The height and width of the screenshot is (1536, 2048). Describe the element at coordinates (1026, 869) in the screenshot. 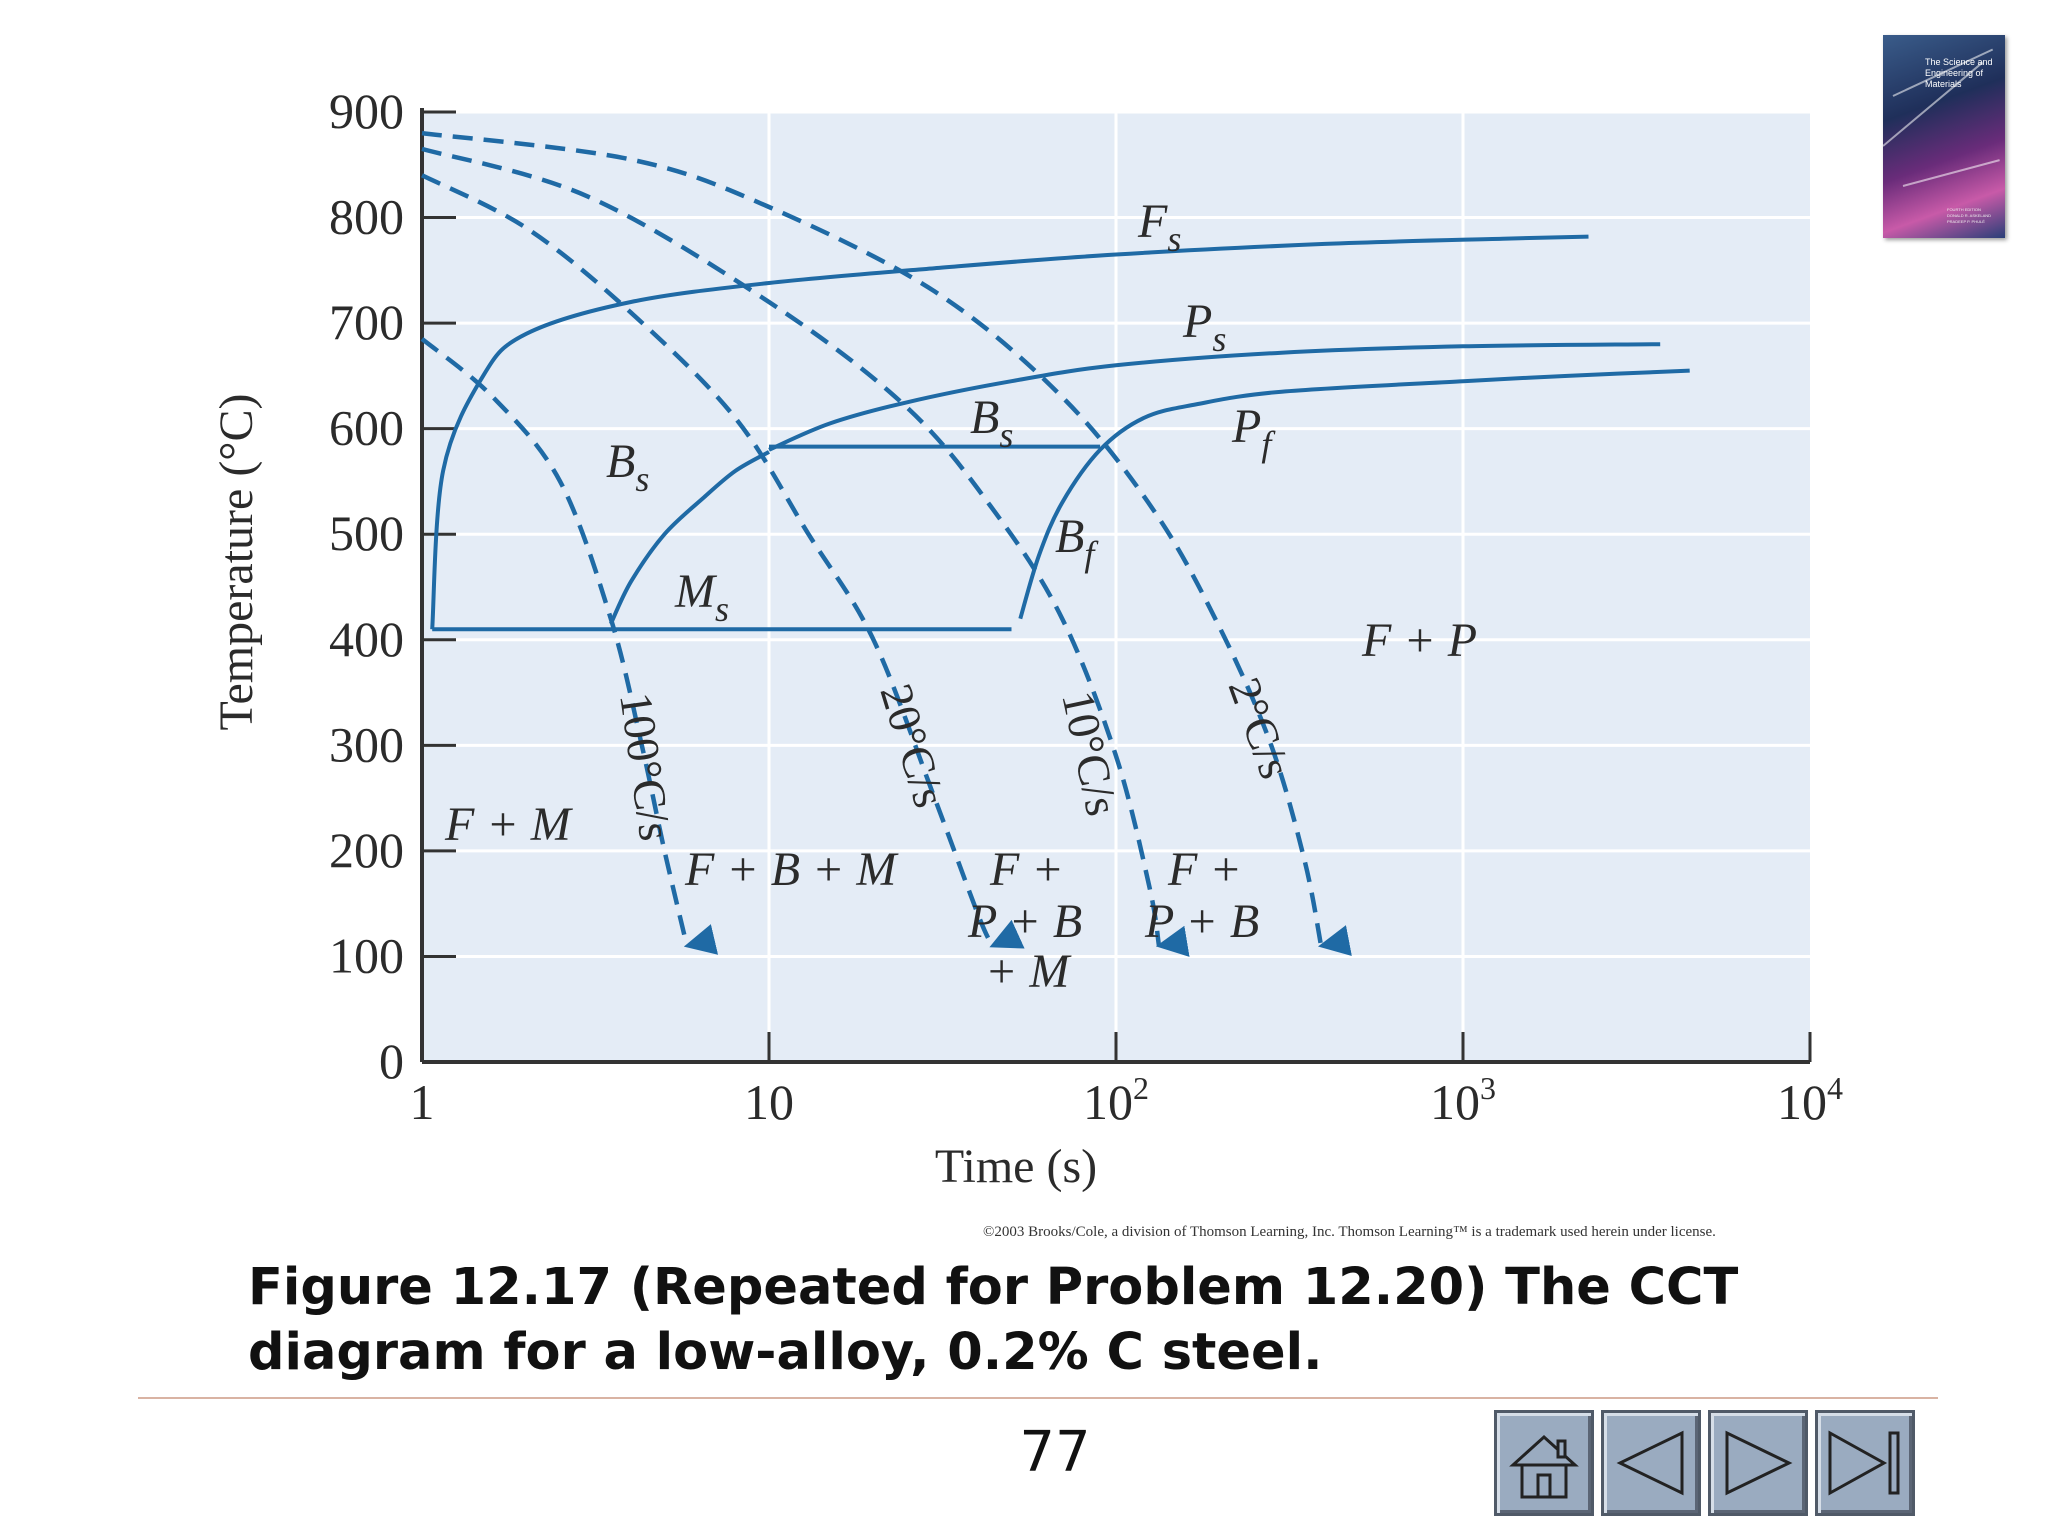

I see `region-label-fpbm_1: F +` at that location.